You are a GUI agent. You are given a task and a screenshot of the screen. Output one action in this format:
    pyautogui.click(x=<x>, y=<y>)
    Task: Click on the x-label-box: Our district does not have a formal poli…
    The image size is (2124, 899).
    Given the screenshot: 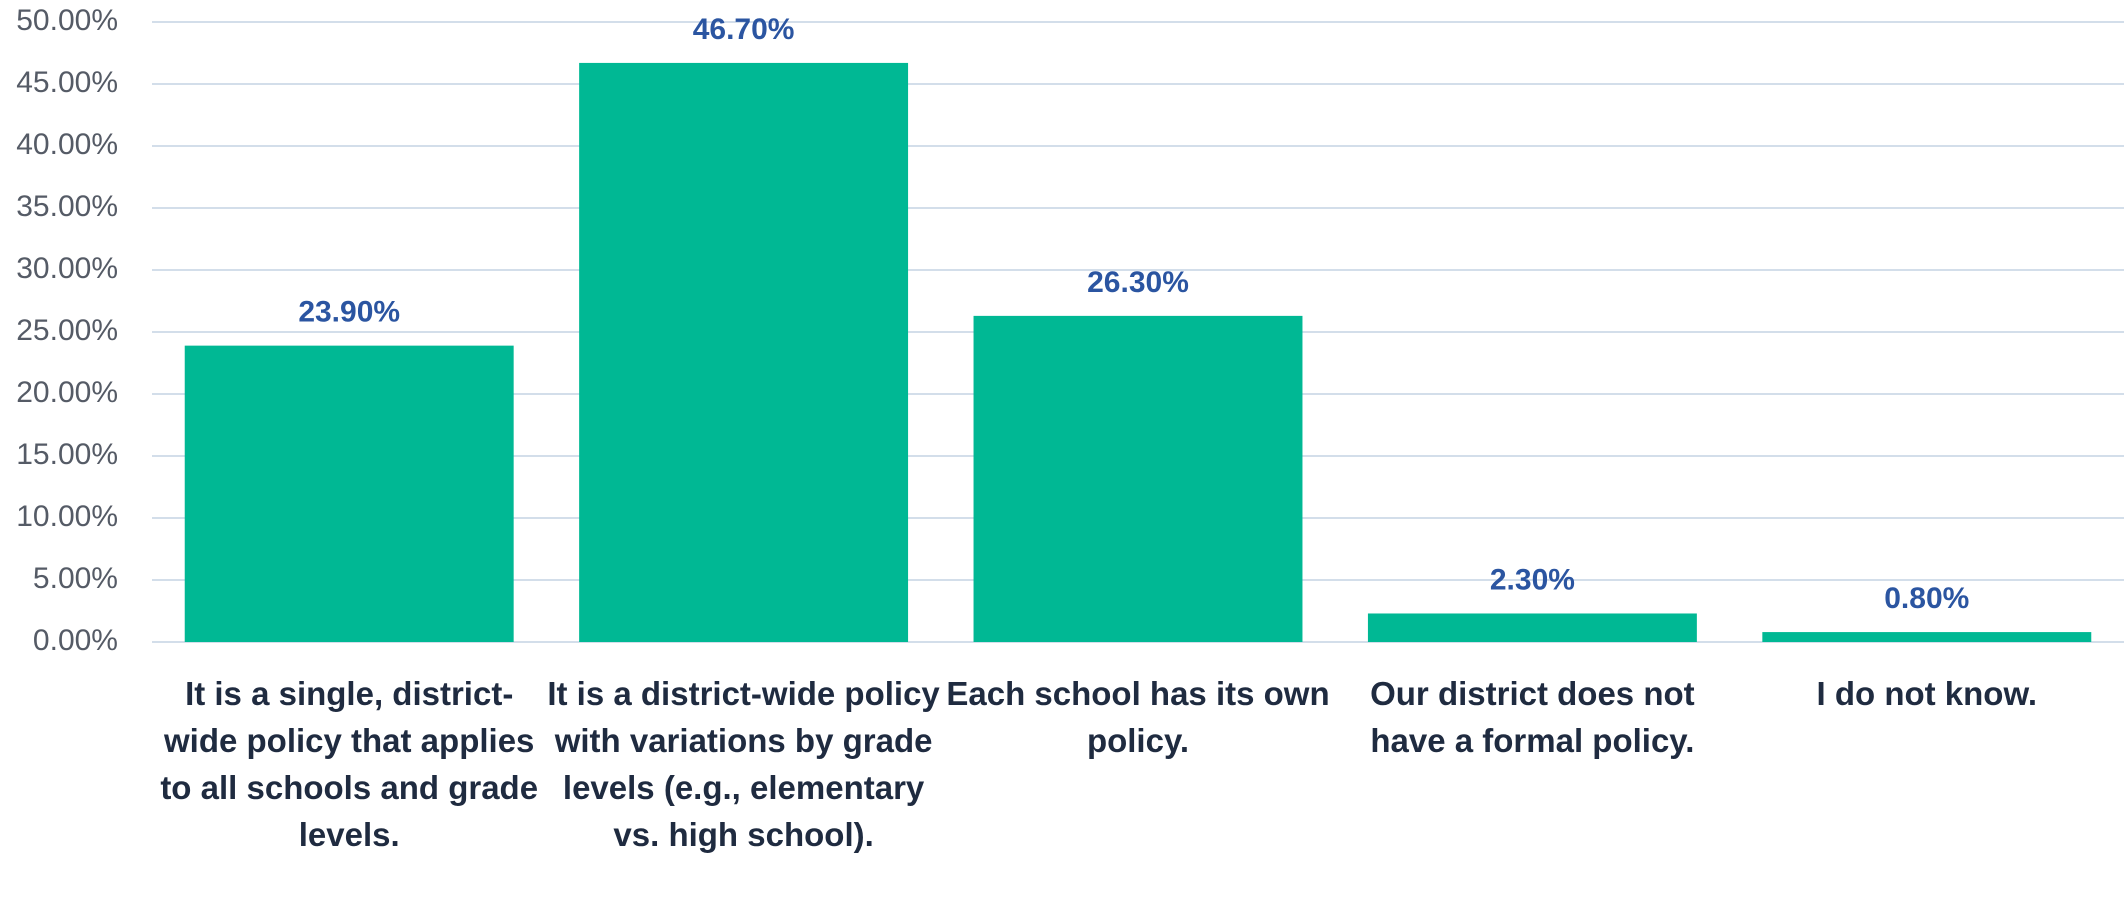 What is the action you would take?
    pyautogui.click(x=1532, y=717)
    